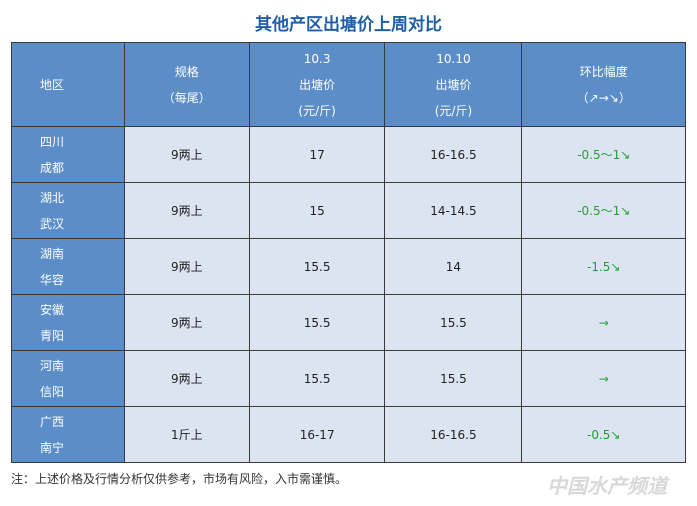  I want to click on cell: 17, so click(317, 154).